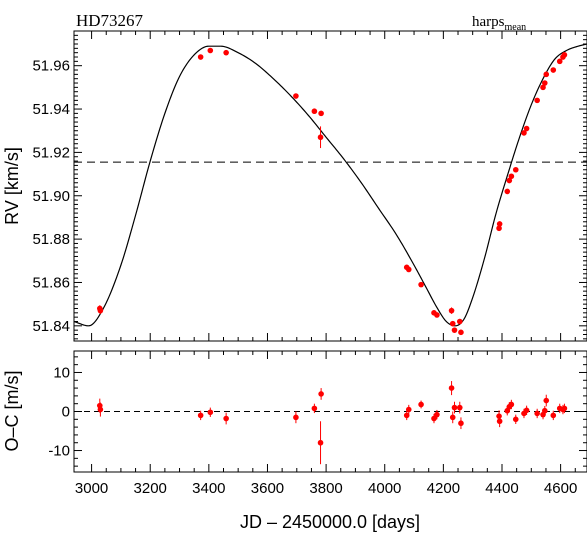 The width and height of the screenshot is (587, 538). What do you see at coordinates (267, 488) in the screenshot?
I see `x-tick-label: 3600` at bounding box center [267, 488].